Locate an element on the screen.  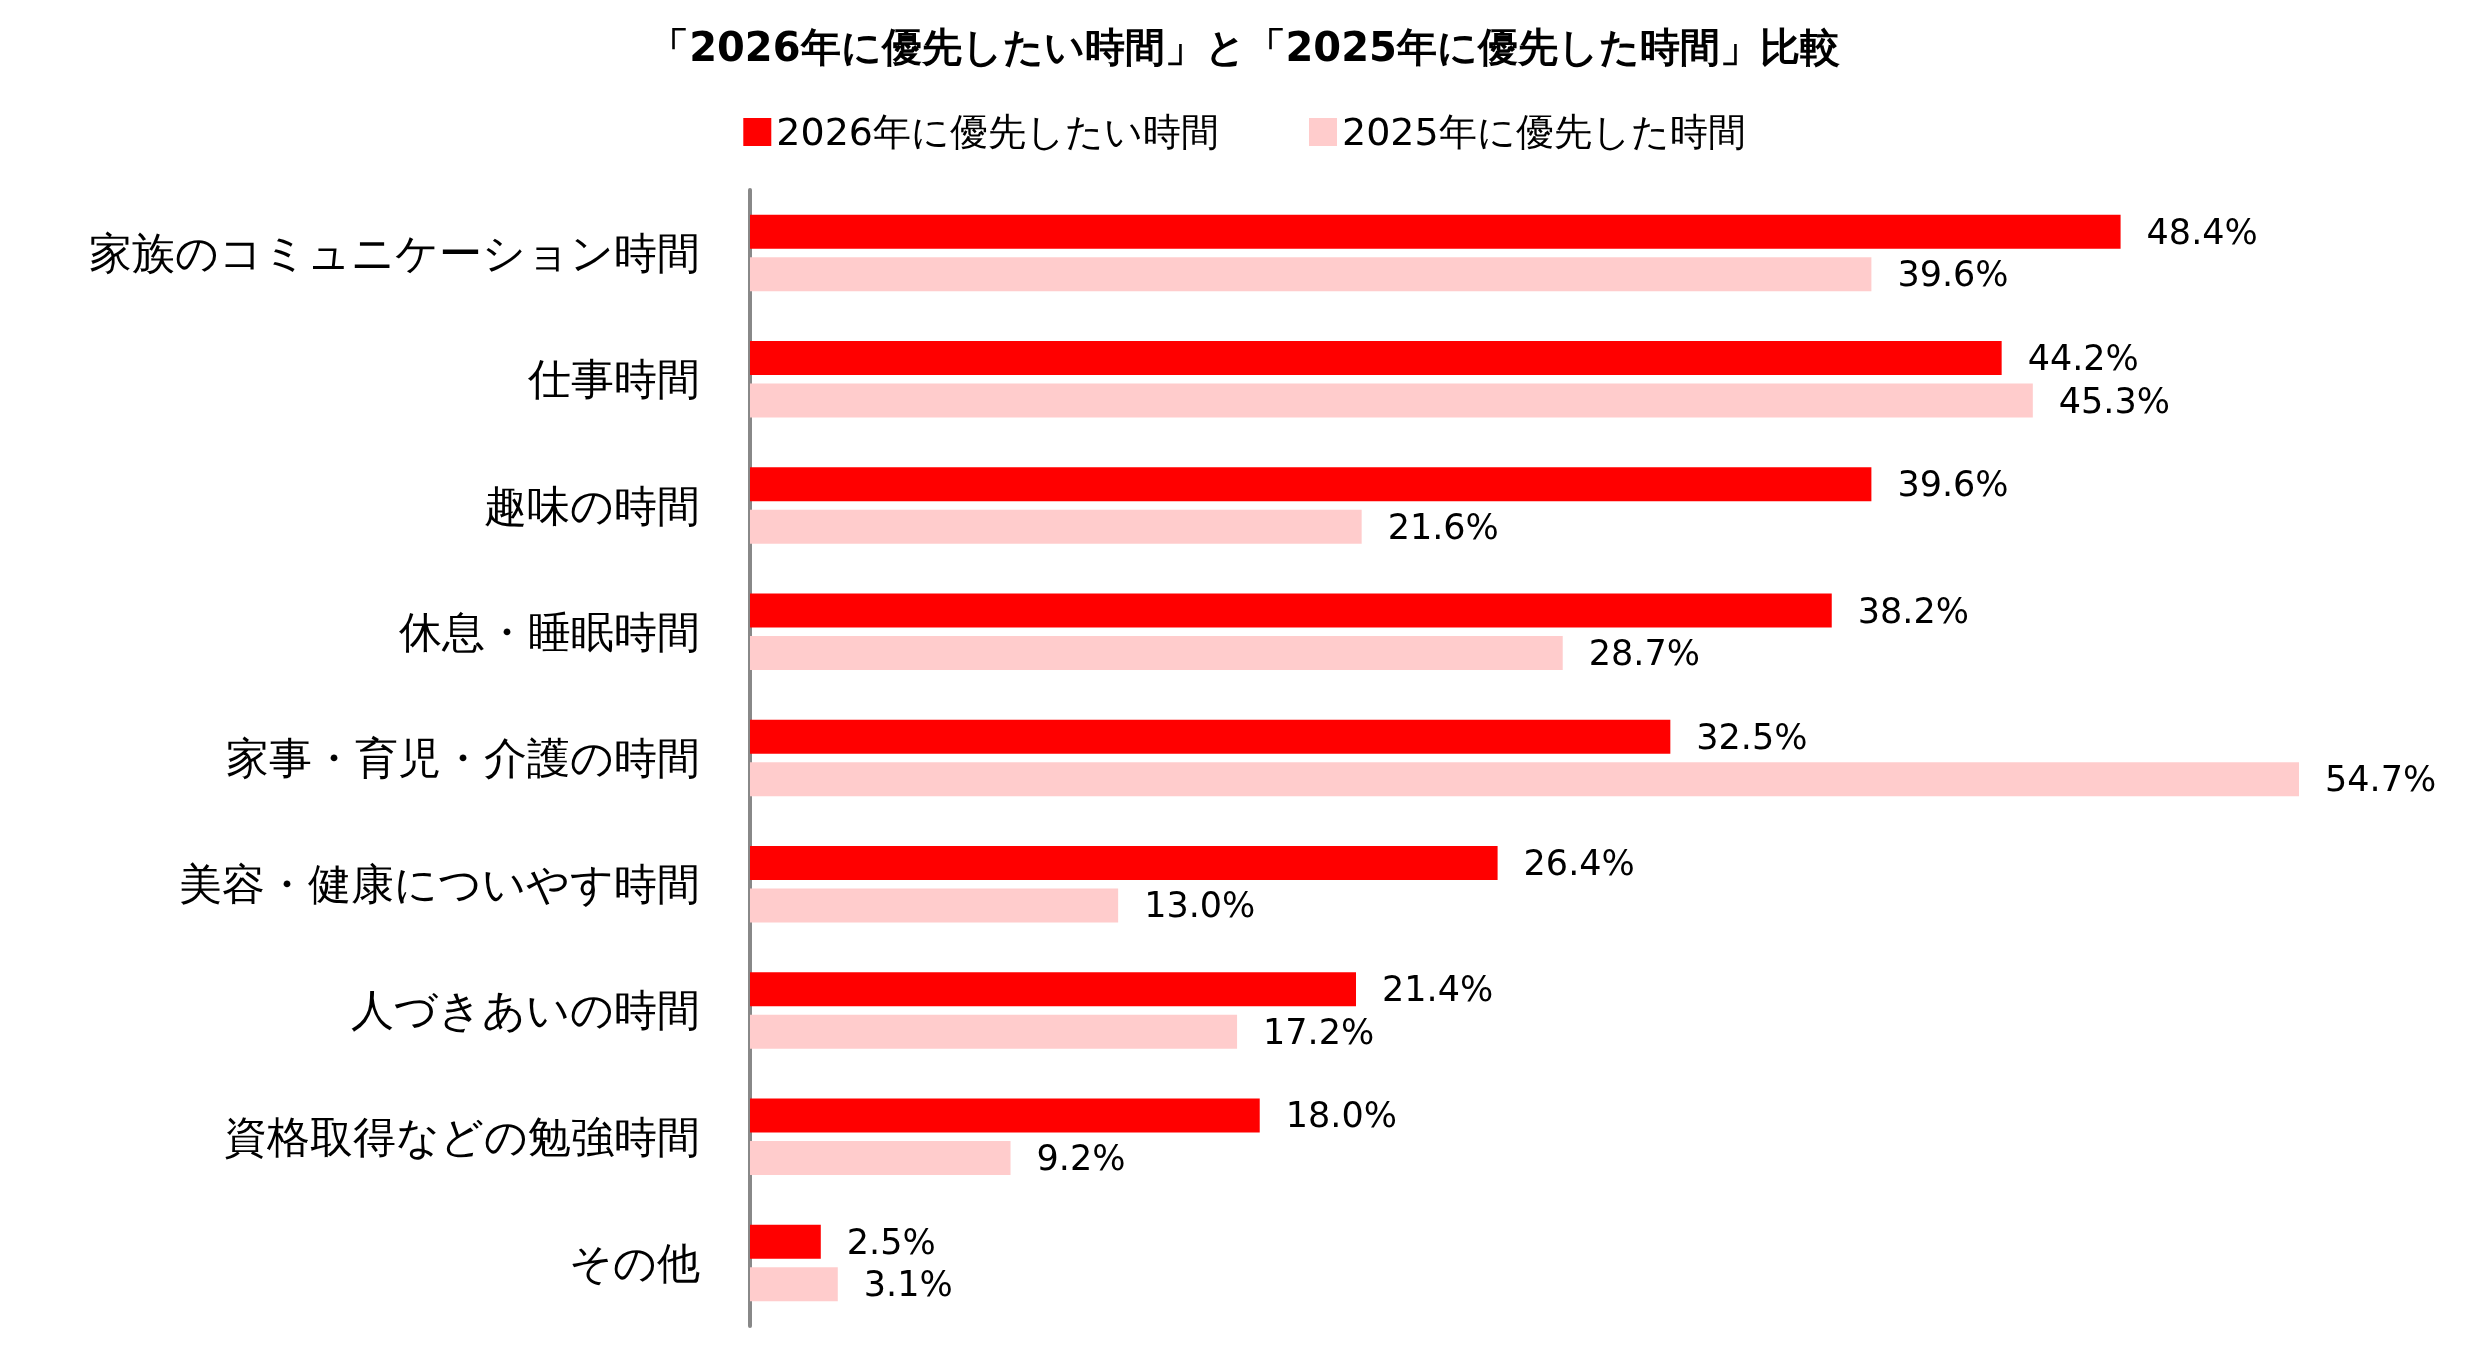
data-label: 28.7% is located at coordinates (1644, 653).